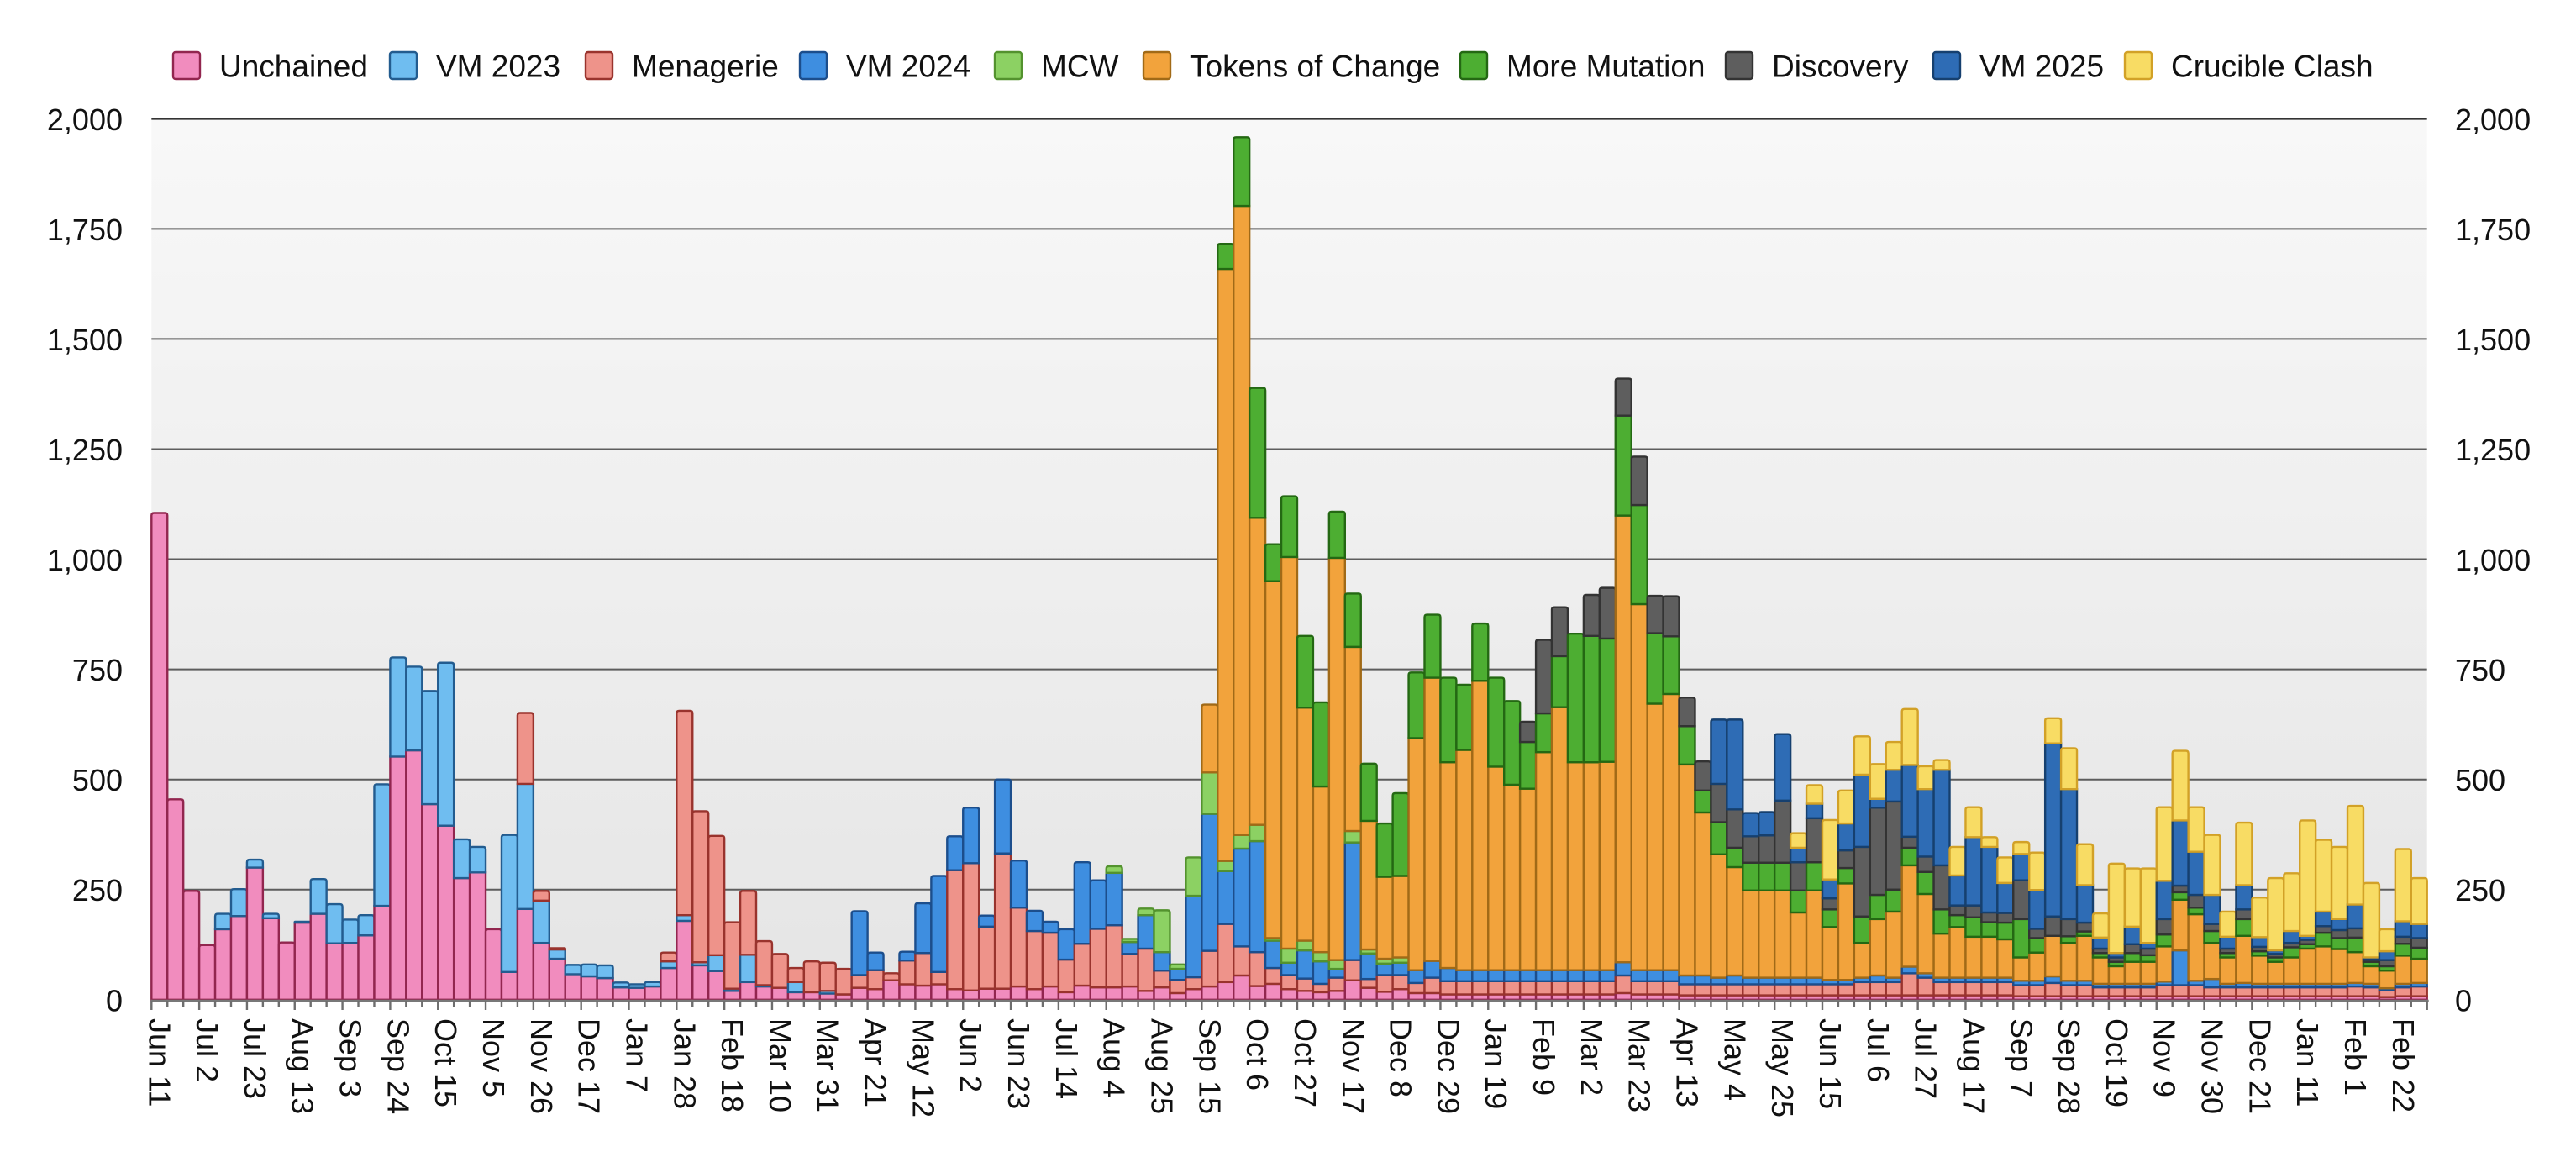 The height and width of the screenshot is (1157, 2576). What do you see at coordinates (923, 1068) in the screenshot?
I see `svg-text: May 12` at bounding box center [923, 1068].